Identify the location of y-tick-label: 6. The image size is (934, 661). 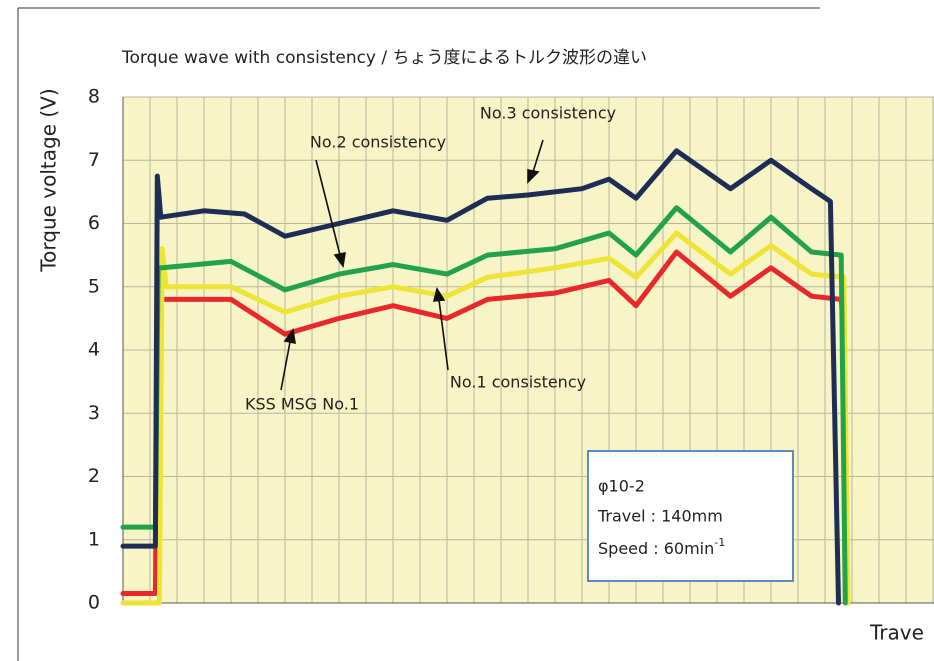
(94, 223).